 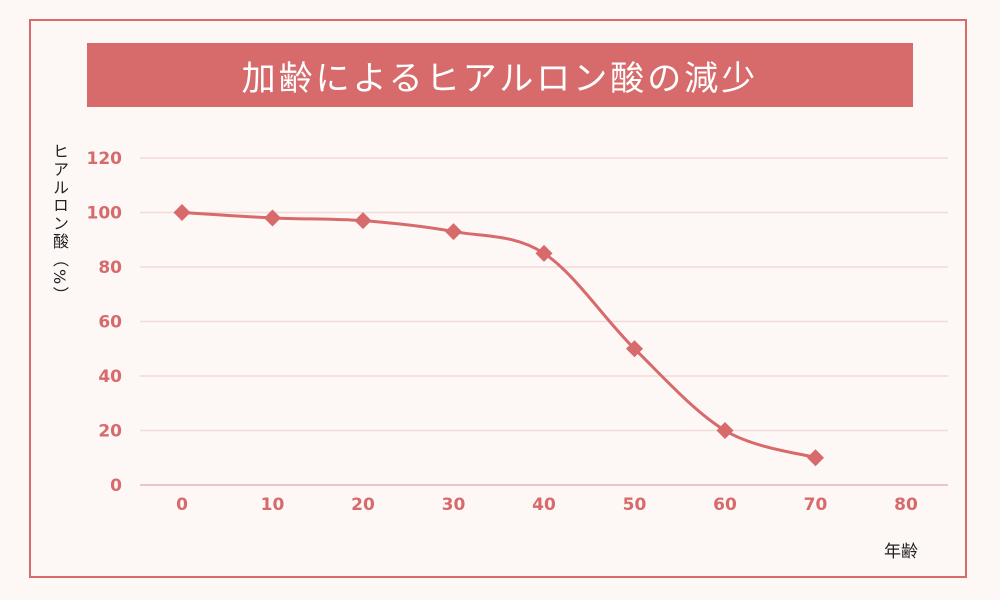 I want to click on x-axis-label: 年齢, so click(x=901, y=552).